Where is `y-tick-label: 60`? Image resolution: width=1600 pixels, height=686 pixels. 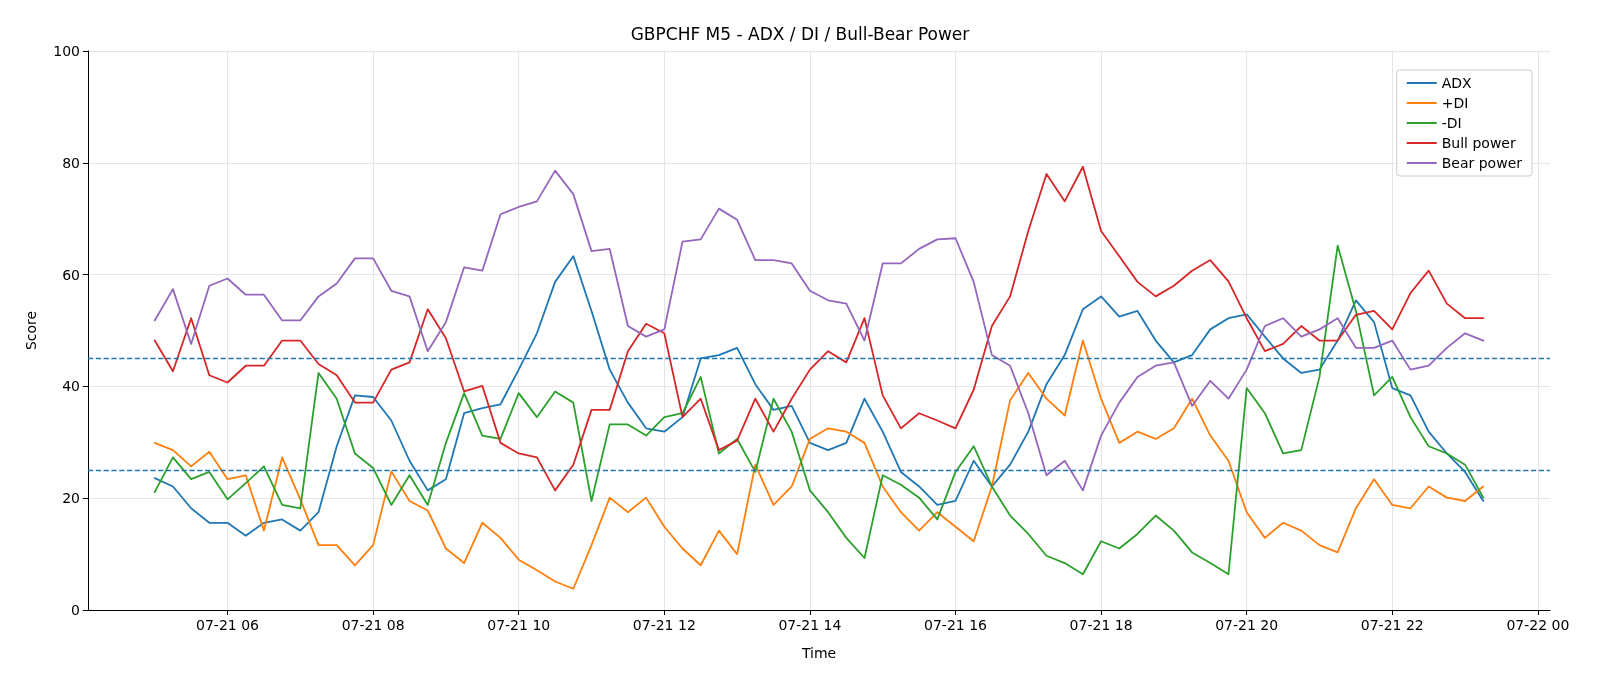 y-tick-label: 60 is located at coordinates (71, 274).